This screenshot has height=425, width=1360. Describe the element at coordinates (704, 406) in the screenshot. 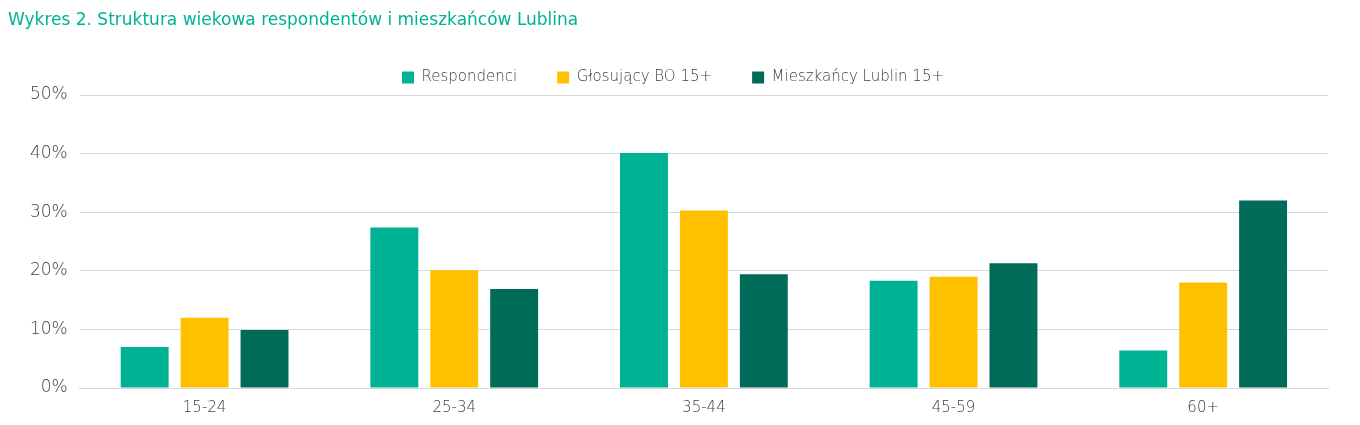

I see `x-tick-label: 35-44` at that location.